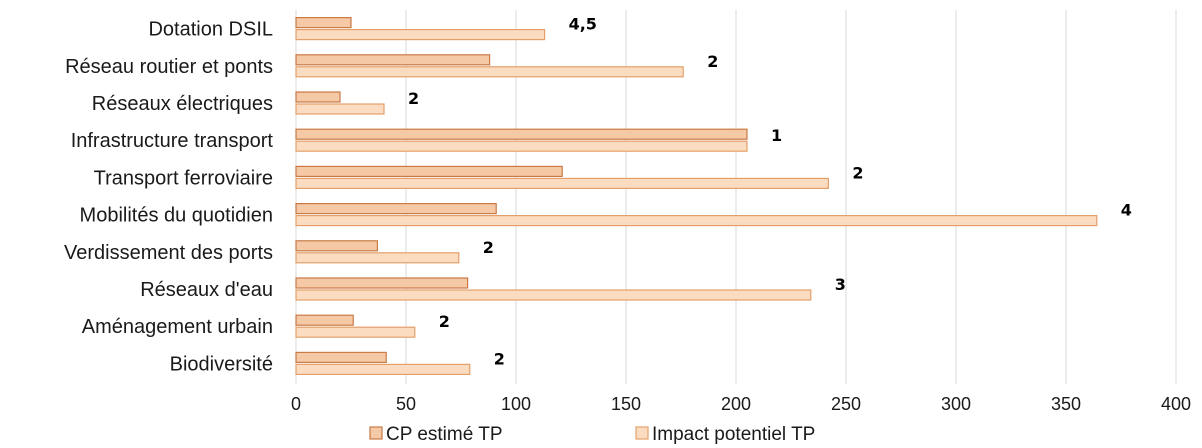  What do you see at coordinates (169, 67) in the screenshot?
I see `category-label: Réseau routier et ponts` at bounding box center [169, 67].